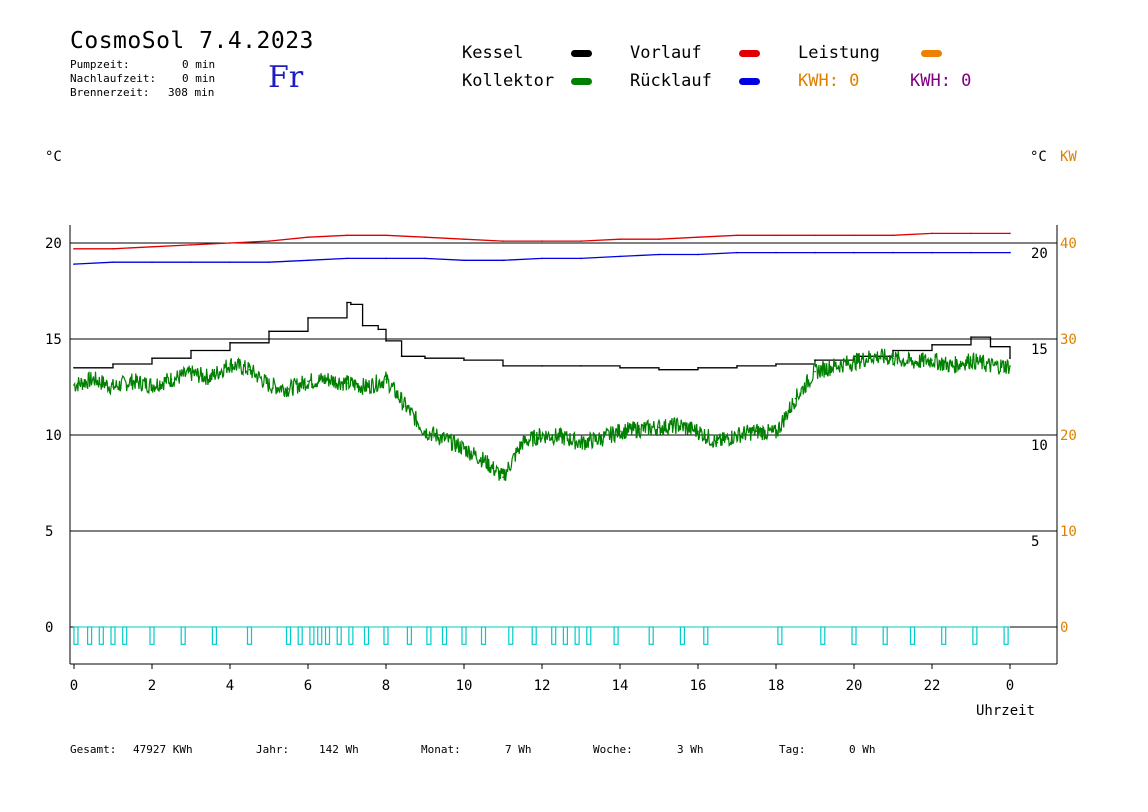  I want to click on right-axis-unit-kw: KW, so click(1068, 157).